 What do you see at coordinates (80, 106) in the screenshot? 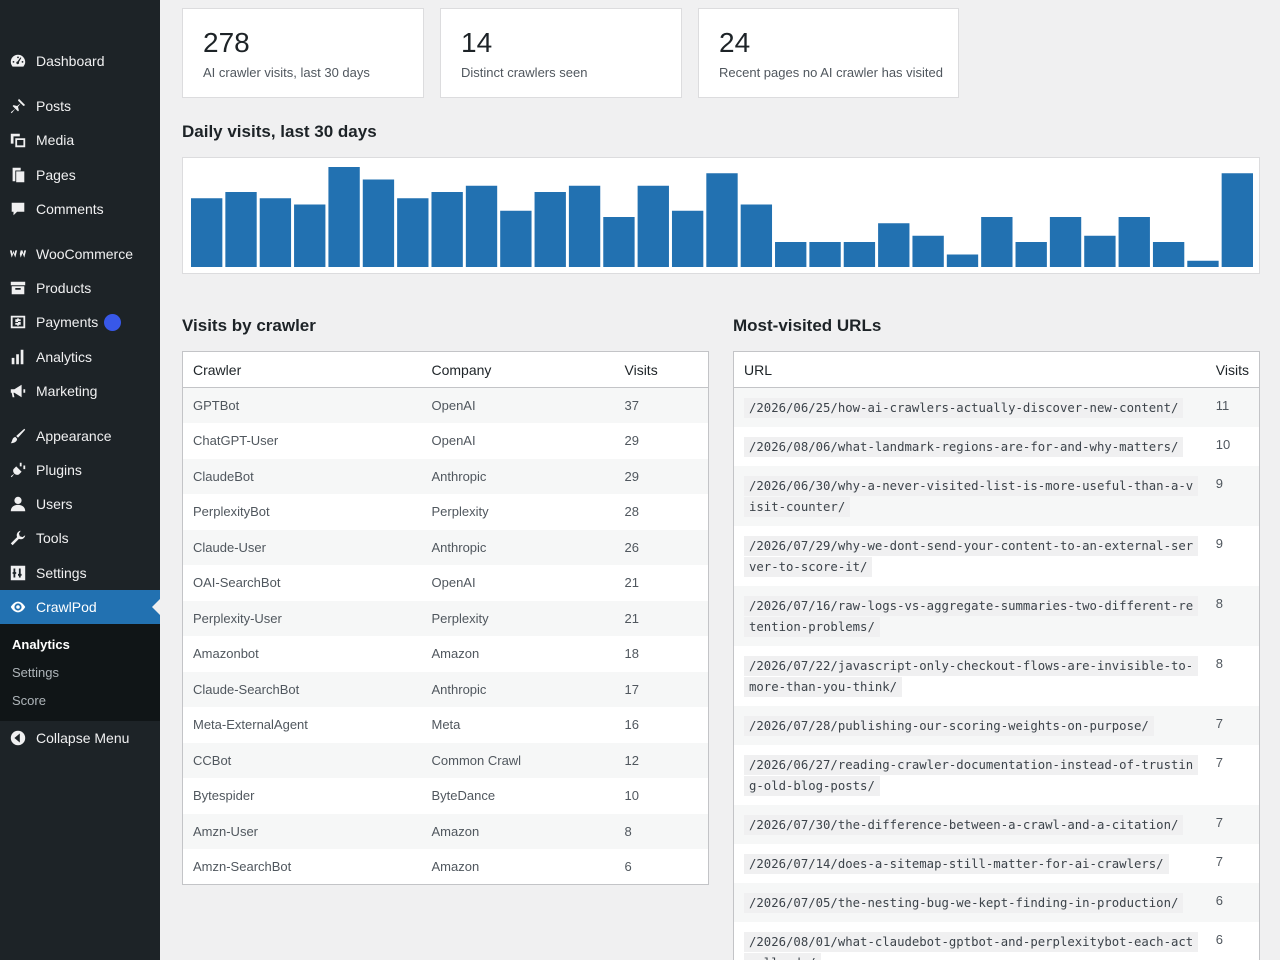
I see `menu-posts: Posts` at bounding box center [80, 106].